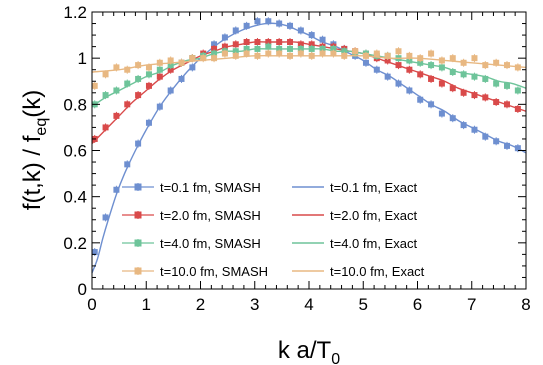 The width and height of the screenshot is (543, 365). What do you see at coordinates (146, 304) in the screenshot?
I see `x-tick-label-1: 1` at bounding box center [146, 304].